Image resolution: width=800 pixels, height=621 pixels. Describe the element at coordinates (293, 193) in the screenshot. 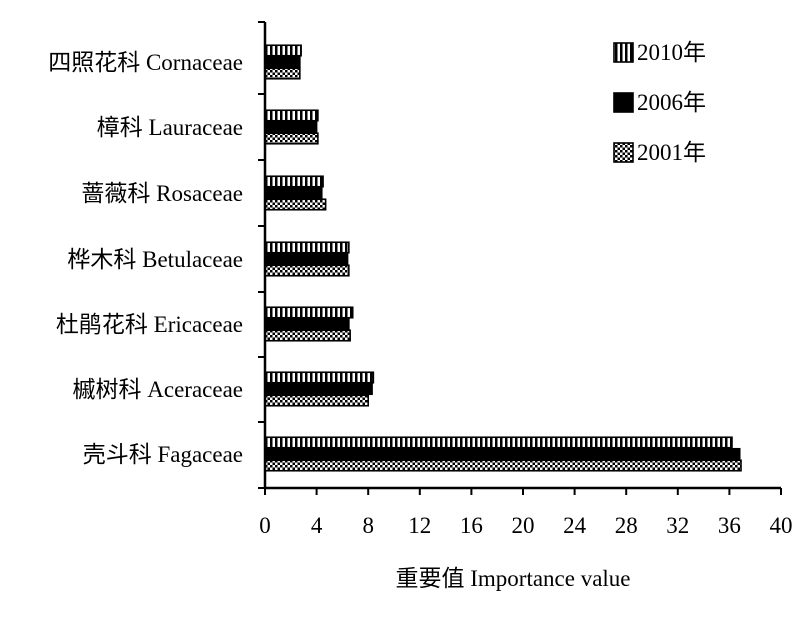

I see `bar-2006年-4` at that location.